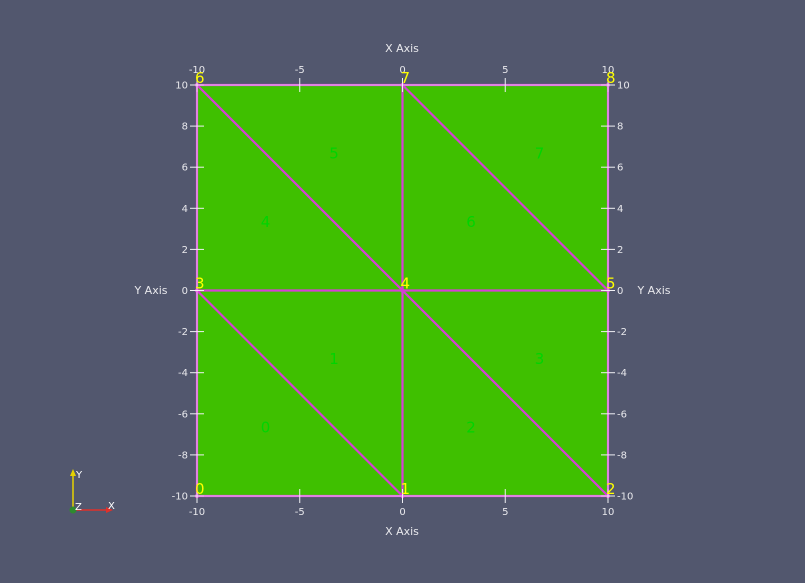  Describe the element at coordinates (197, 70) in the screenshot. I see `x-tick-label-top: -10` at that location.